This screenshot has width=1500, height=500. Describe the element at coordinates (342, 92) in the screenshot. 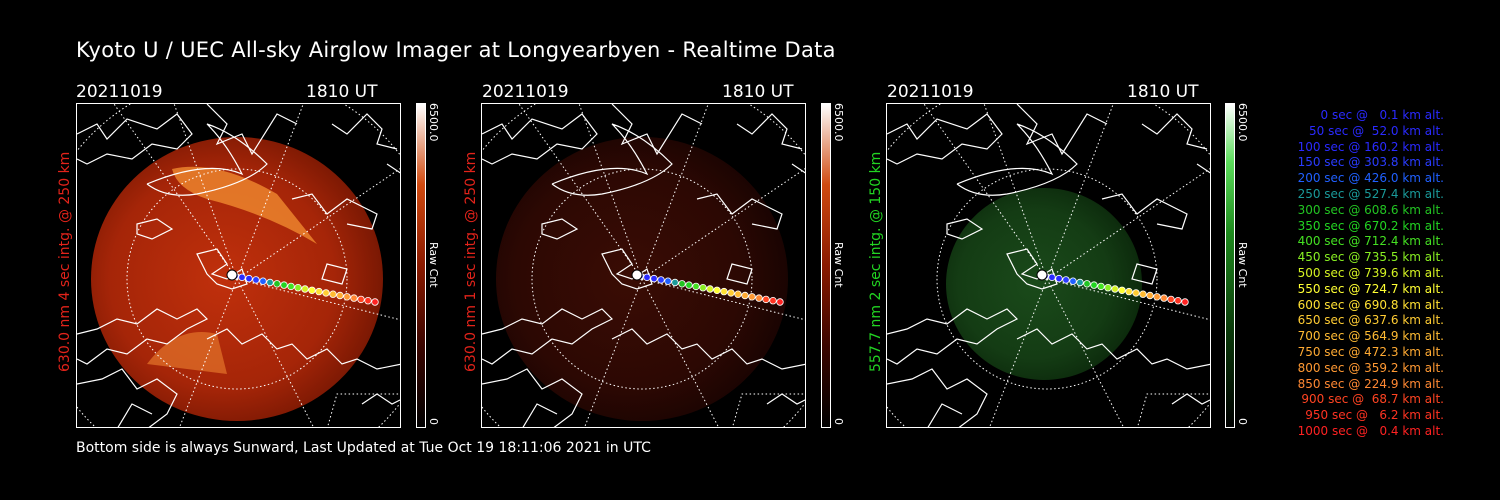

I see `panel-1-time: 1810 UT` at that location.